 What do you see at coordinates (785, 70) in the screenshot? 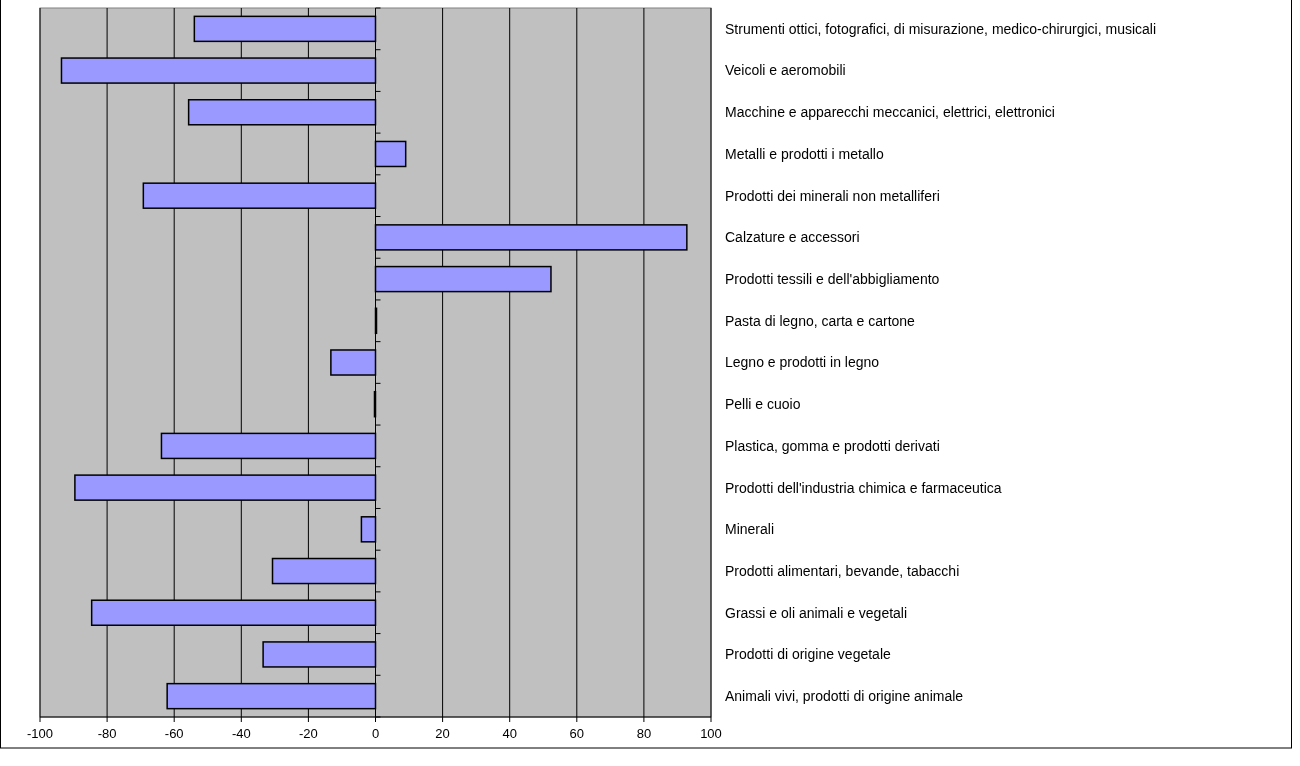
I see `y-tick-label: Veicoli e aeromobili` at bounding box center [785, 70].